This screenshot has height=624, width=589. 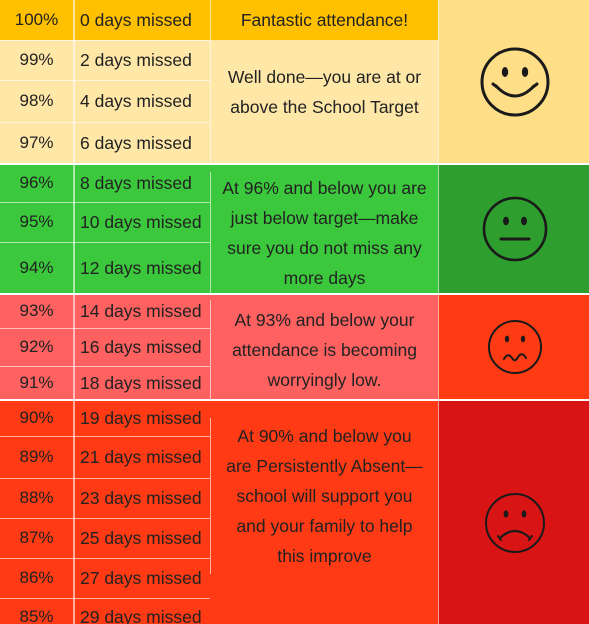 What do you see at coordinates (141, 267) in the screenshot?
I see `row-7-days: 12 days missed` at bounding box center [141, 267].